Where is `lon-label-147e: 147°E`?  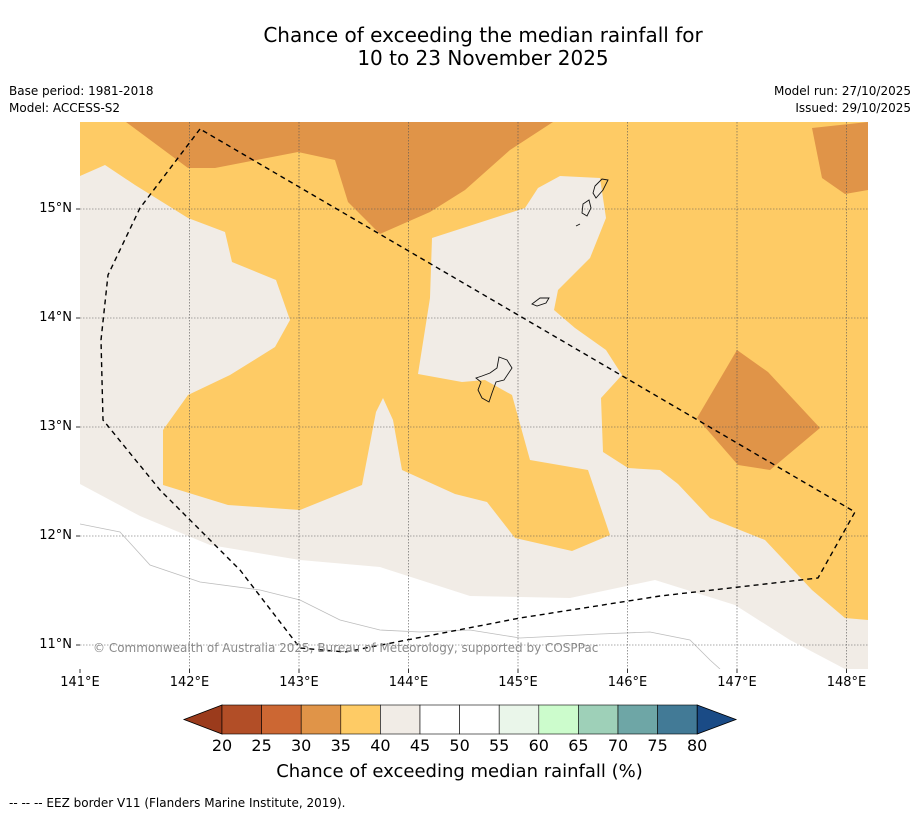
lon-label-147e: 147°E is located at coordinates (737, 682).